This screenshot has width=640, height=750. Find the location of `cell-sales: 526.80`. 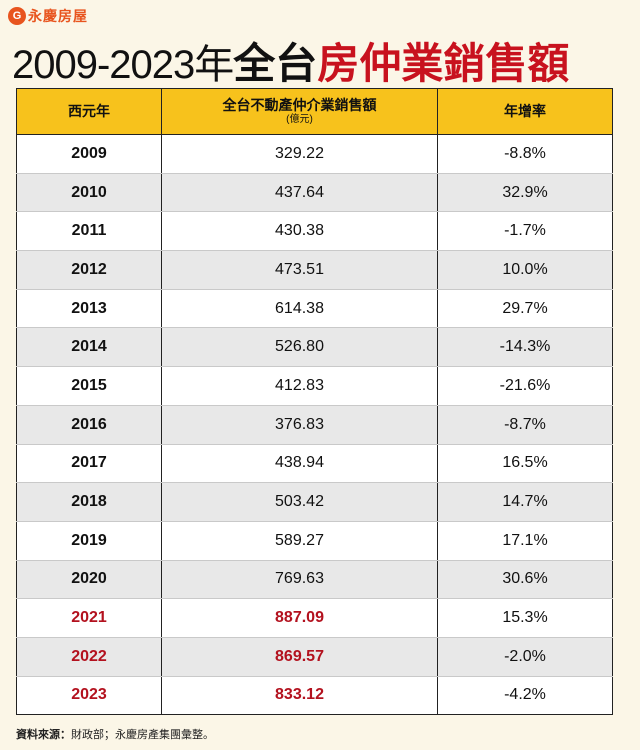

cell-sales: 526.80 is located at coordinates (299, 347).